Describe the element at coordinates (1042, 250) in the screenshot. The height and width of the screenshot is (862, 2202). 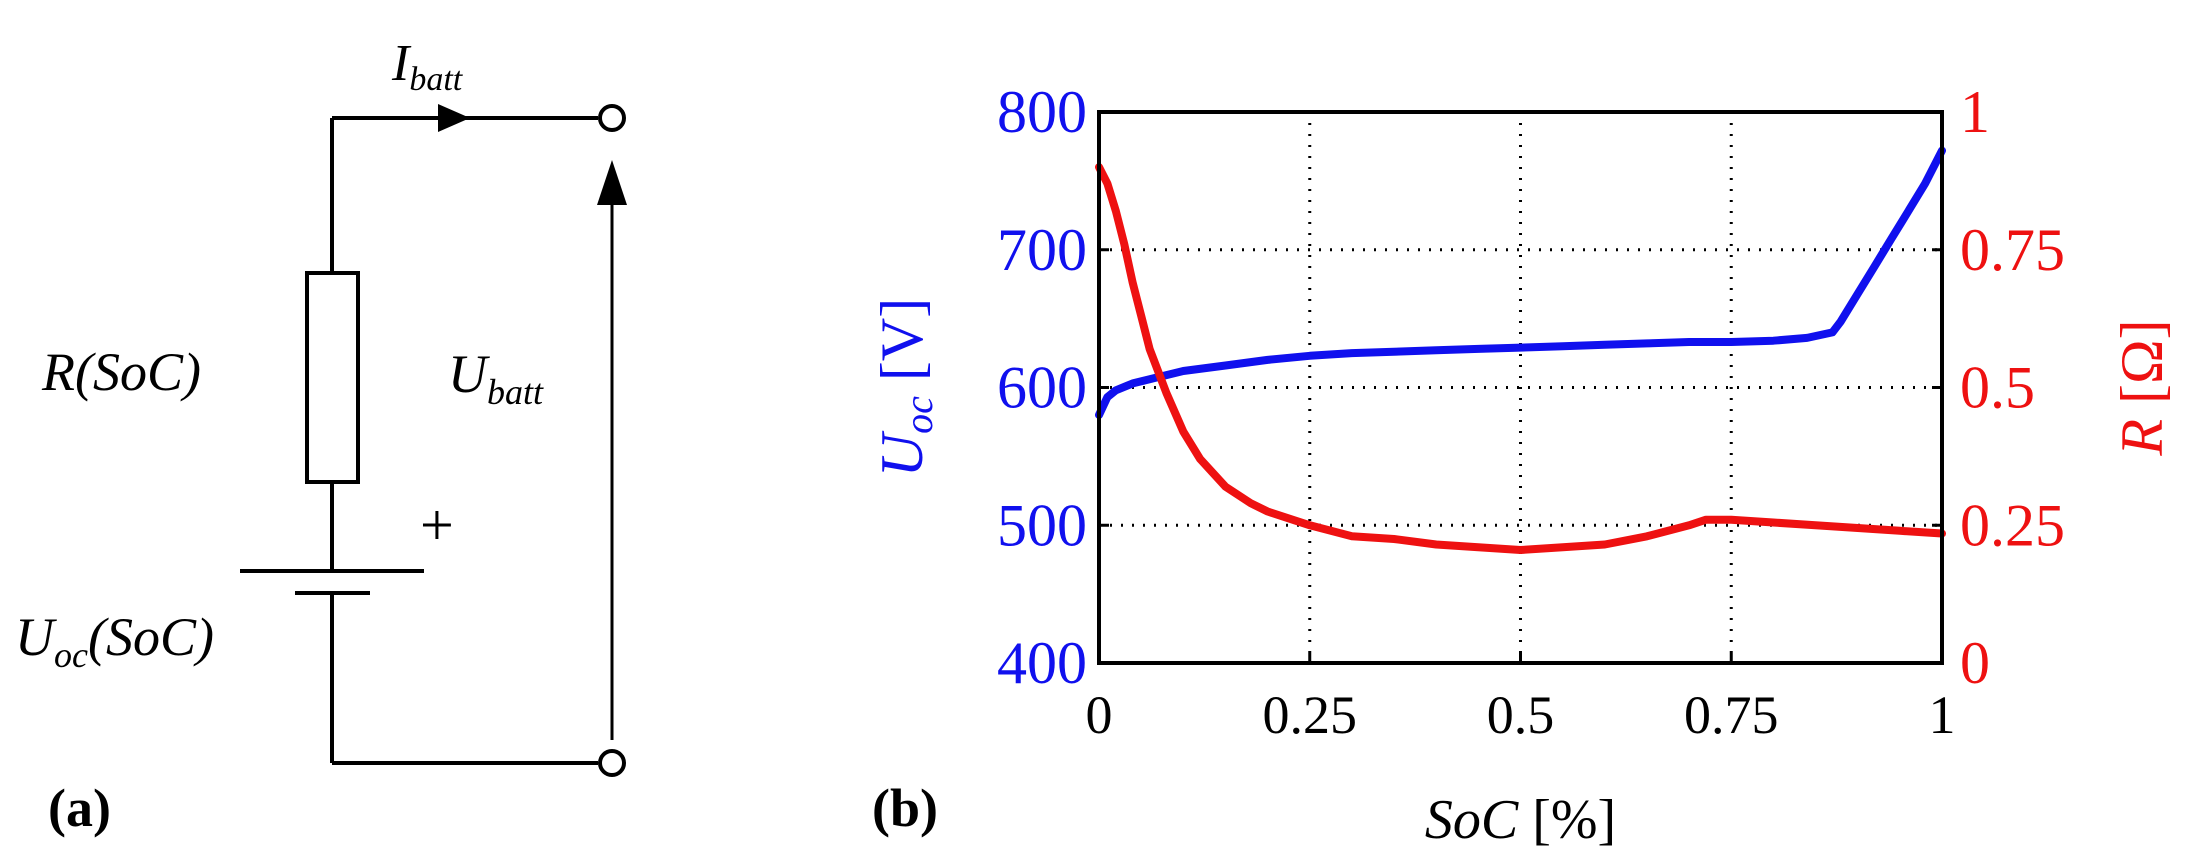
I see `left-y-tick-label: 700` at that location.